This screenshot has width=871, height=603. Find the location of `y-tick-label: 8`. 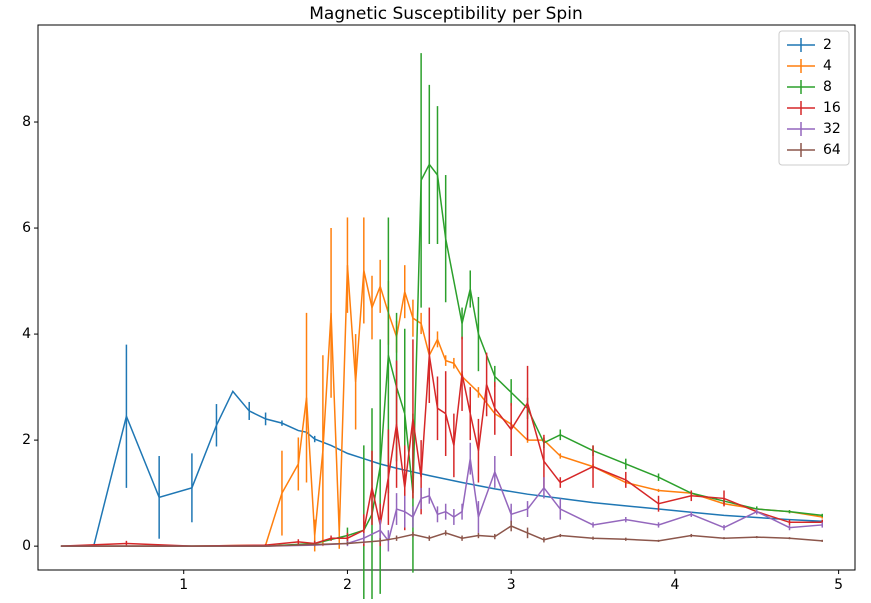

y-tick-label: 8 is located at coordinates (26, 122).